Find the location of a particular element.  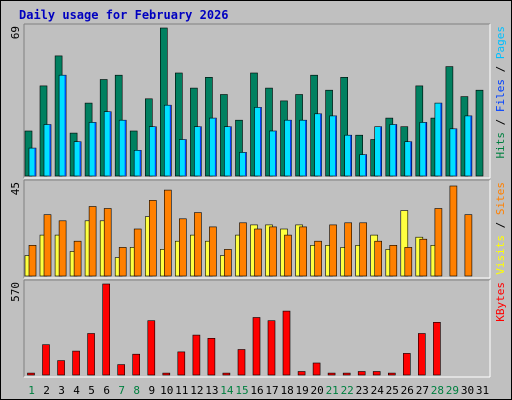

day-label-24: 24 is located at coordinates (378, 390).